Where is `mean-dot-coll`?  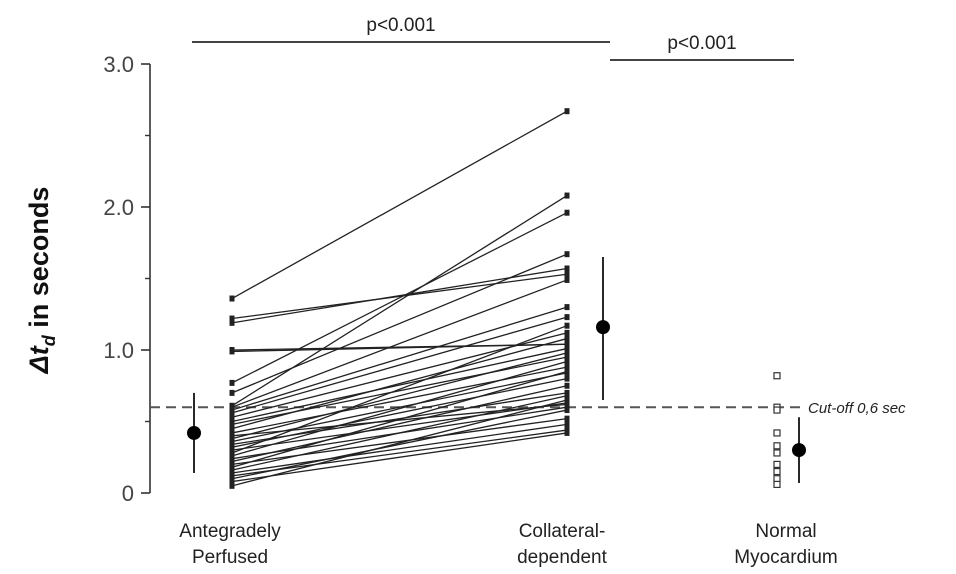
mean-dot-coll is located at coordinates (603, 327).